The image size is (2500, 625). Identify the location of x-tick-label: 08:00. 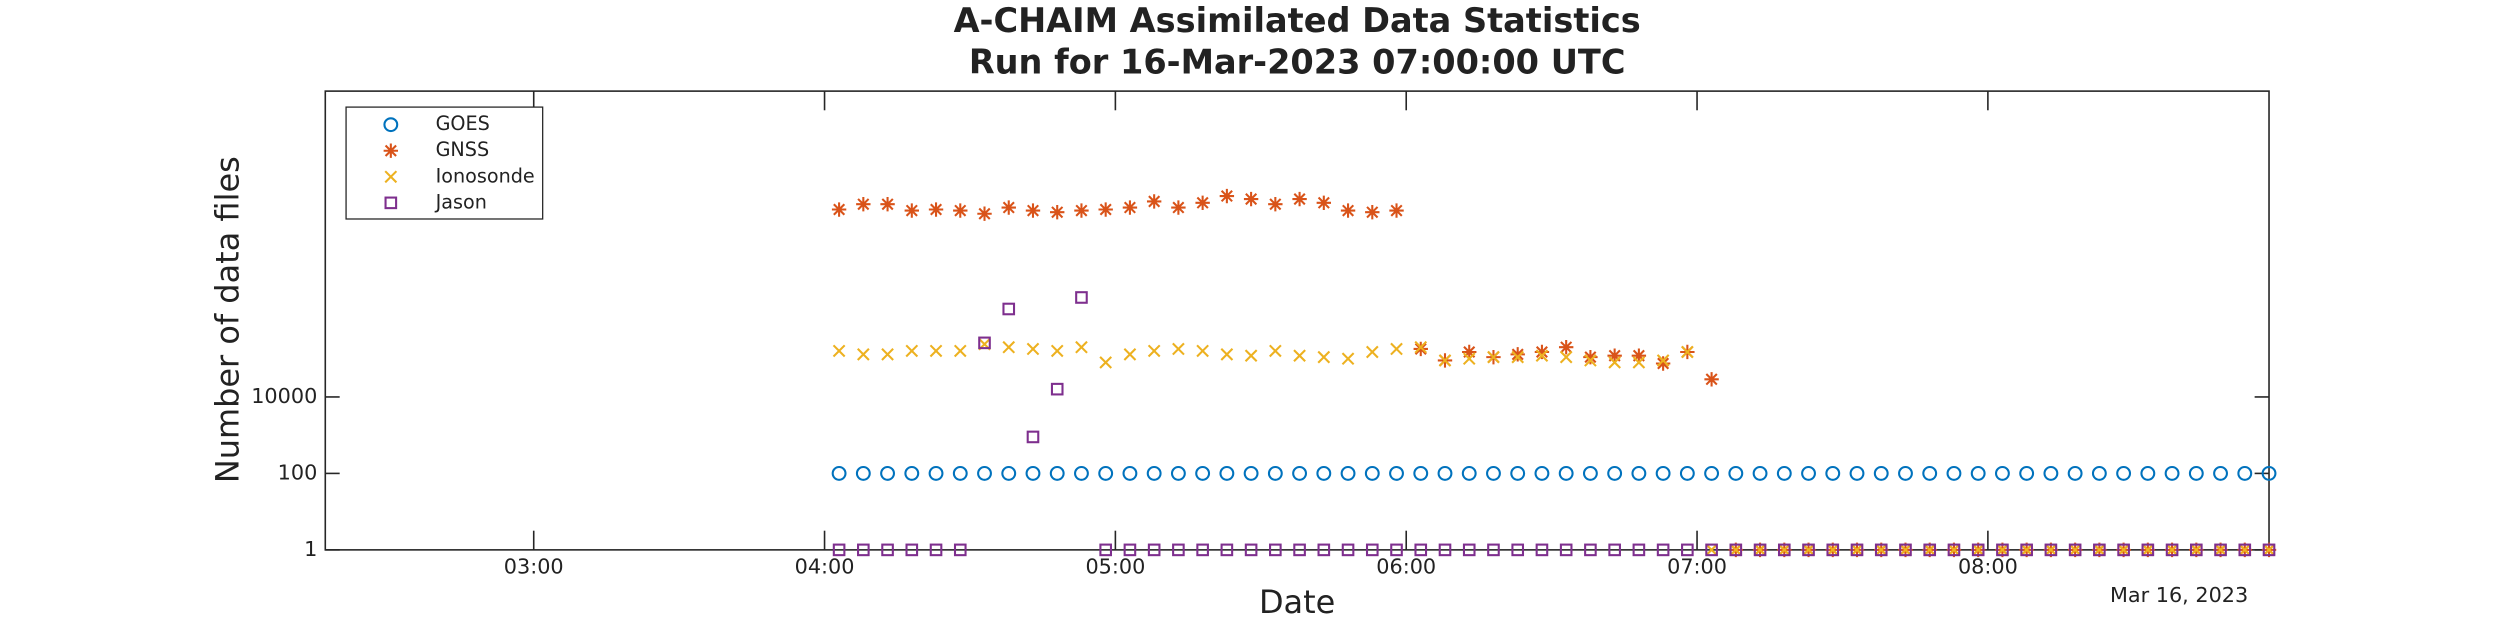
(1988, 566).